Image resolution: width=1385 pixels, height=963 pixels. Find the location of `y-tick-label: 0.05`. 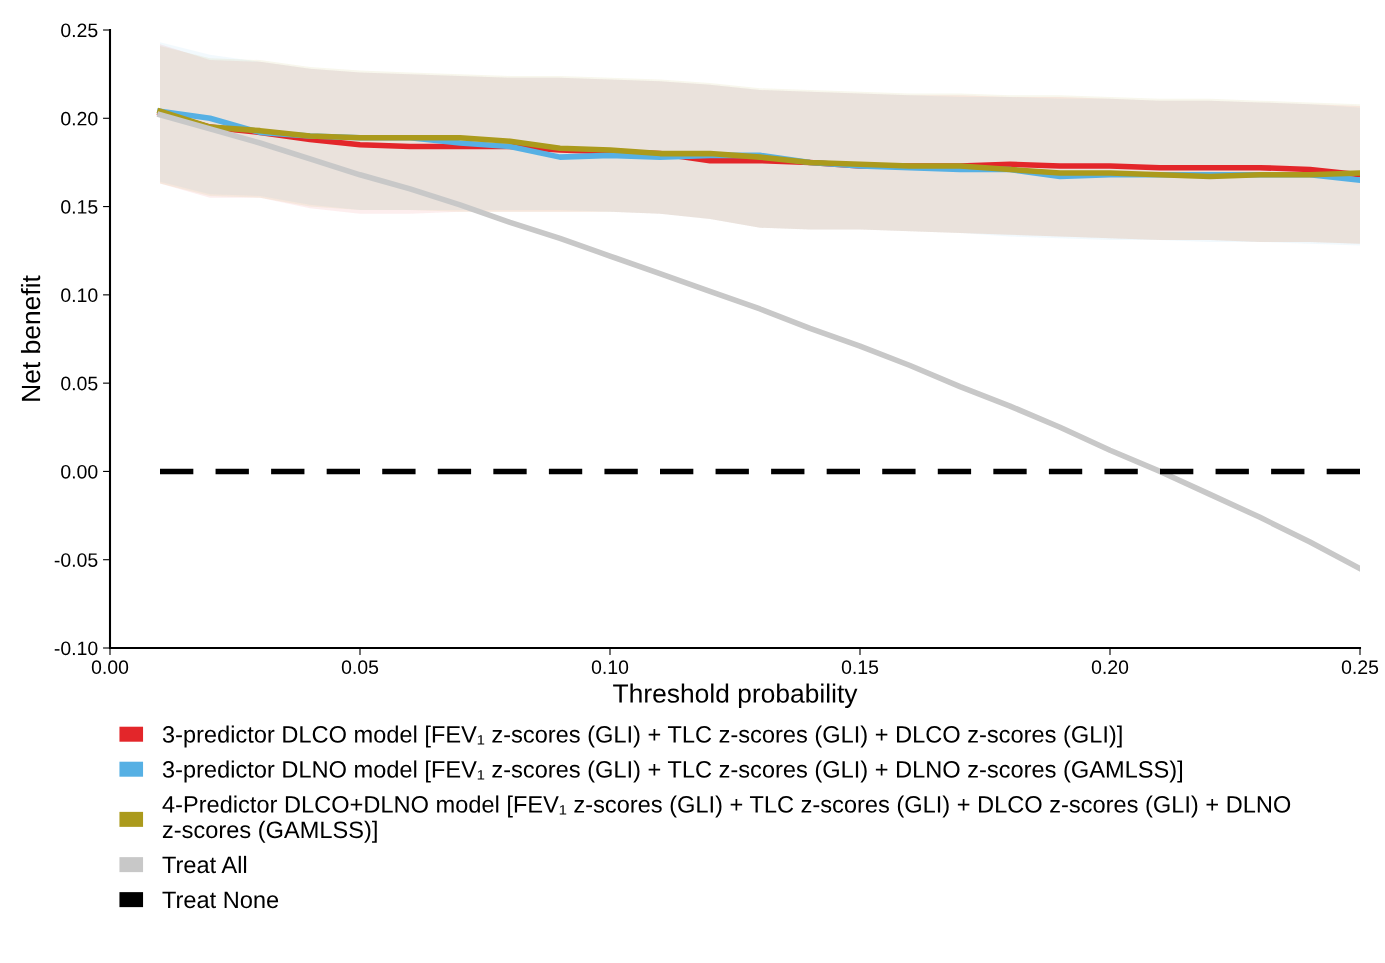

y-tick-label: 0.05 is located at coordinates (79, 383).